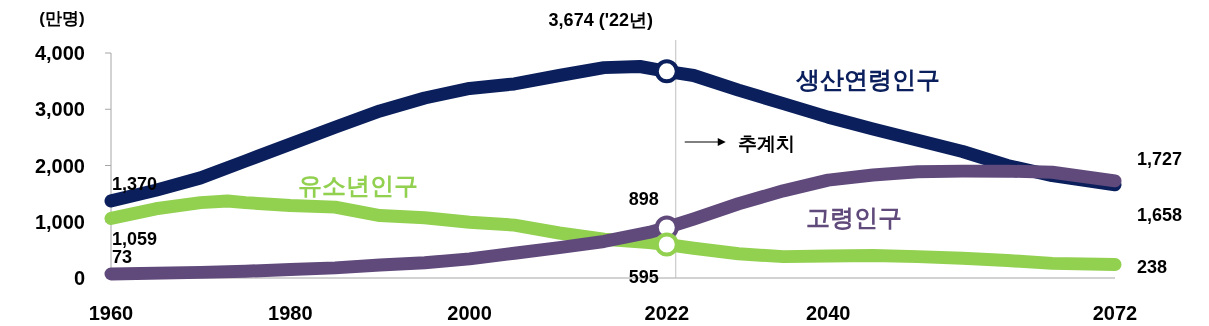 The image size is (1209, 326). I want to click on annotation: 1,727, so click(1160, 158).